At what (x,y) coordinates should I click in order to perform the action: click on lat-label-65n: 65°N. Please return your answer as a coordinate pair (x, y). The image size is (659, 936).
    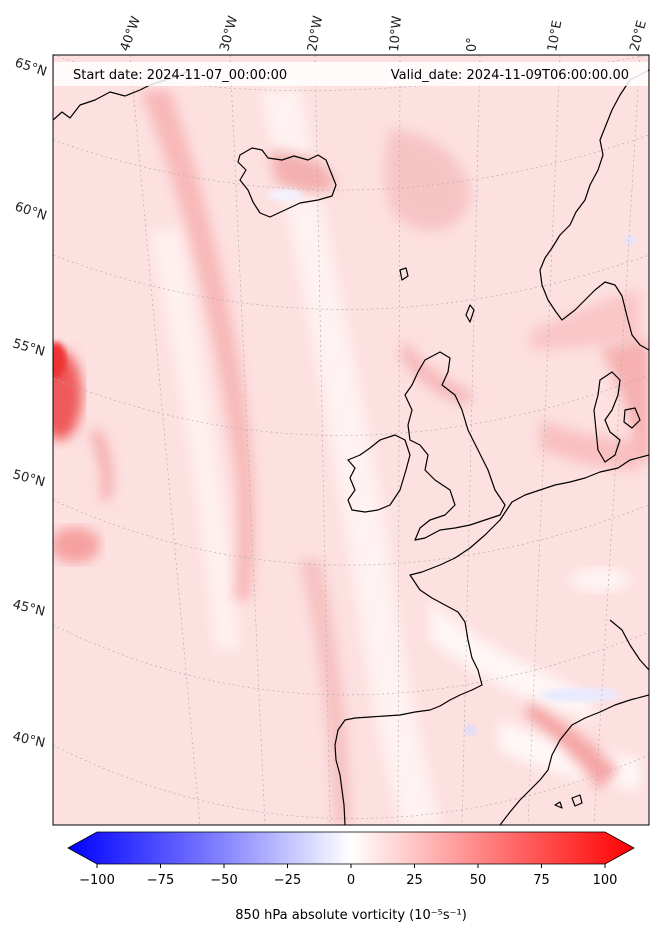
    Looking at the image, I should click on (31, 68).